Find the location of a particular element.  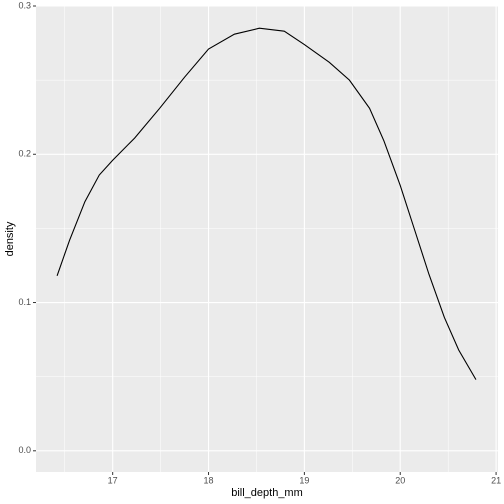

y-tick-label: 0.2 is located at coordinates (24, 154).